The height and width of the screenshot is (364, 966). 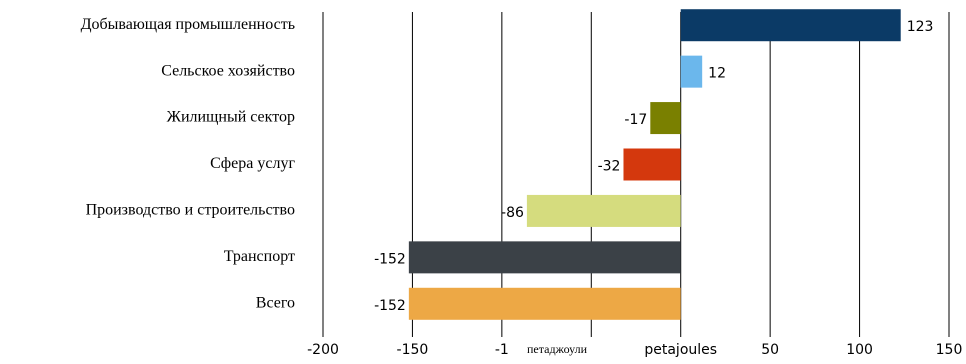 I want to click on x-tick-label: petajoules, so click(x=680, y=350).